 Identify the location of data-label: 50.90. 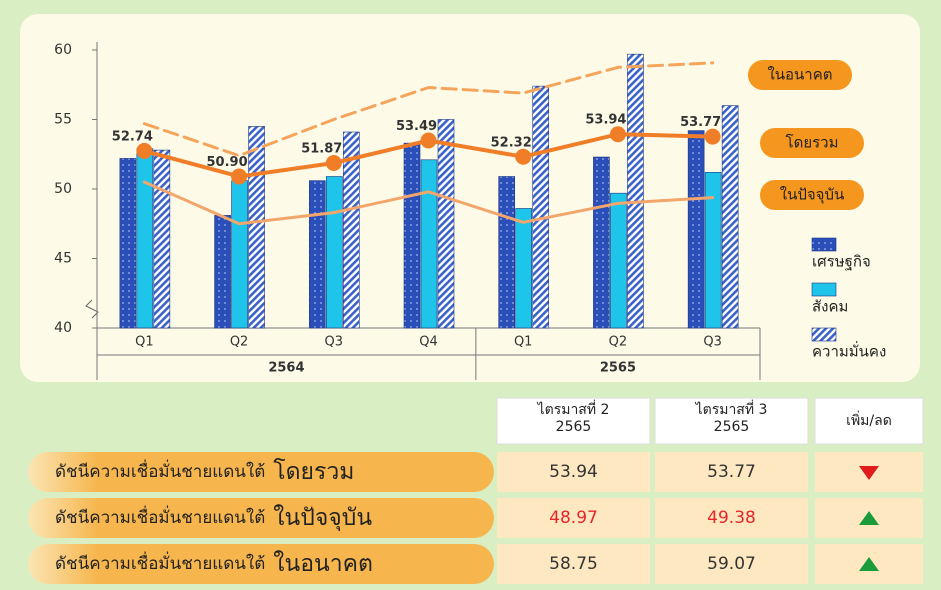
(227, 162).